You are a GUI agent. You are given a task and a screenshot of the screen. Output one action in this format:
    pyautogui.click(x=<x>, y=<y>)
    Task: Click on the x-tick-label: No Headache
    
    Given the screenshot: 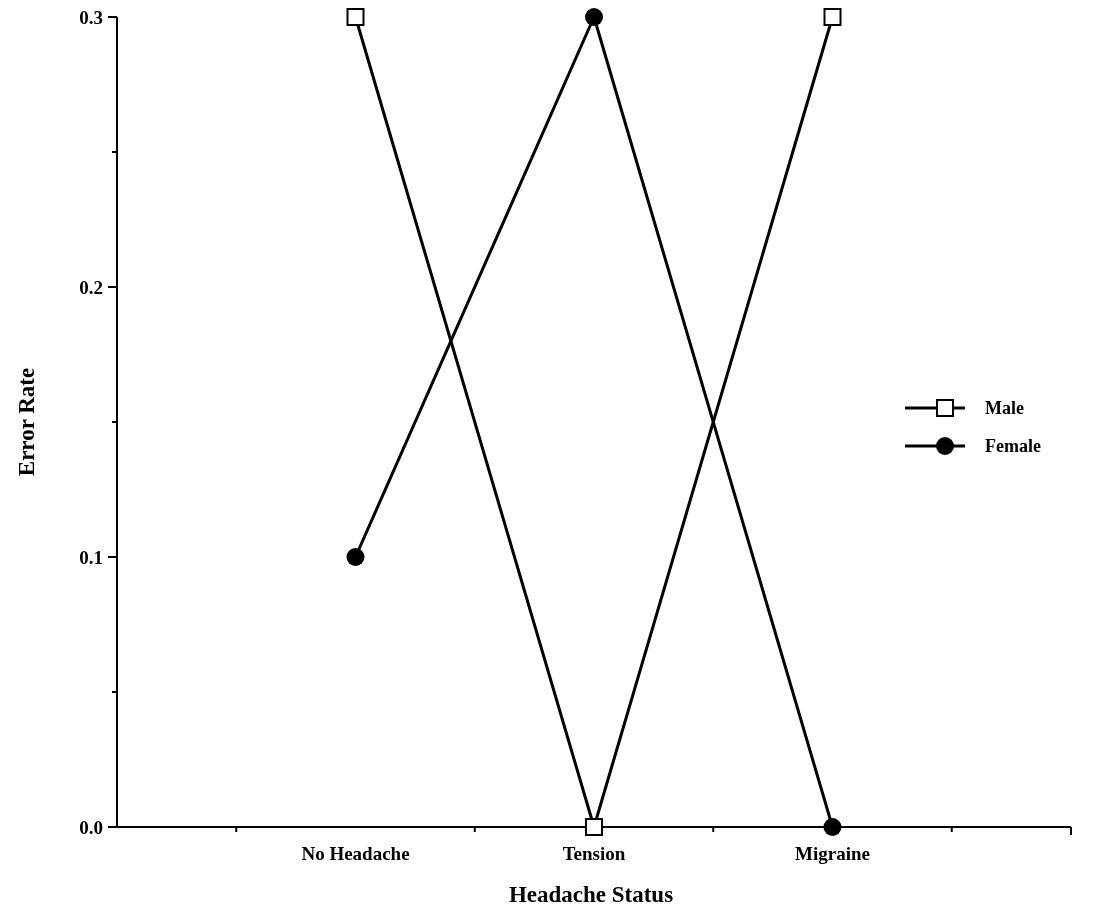 What is the action you would take?
    pyautogui.click(x=355, y=853)
    